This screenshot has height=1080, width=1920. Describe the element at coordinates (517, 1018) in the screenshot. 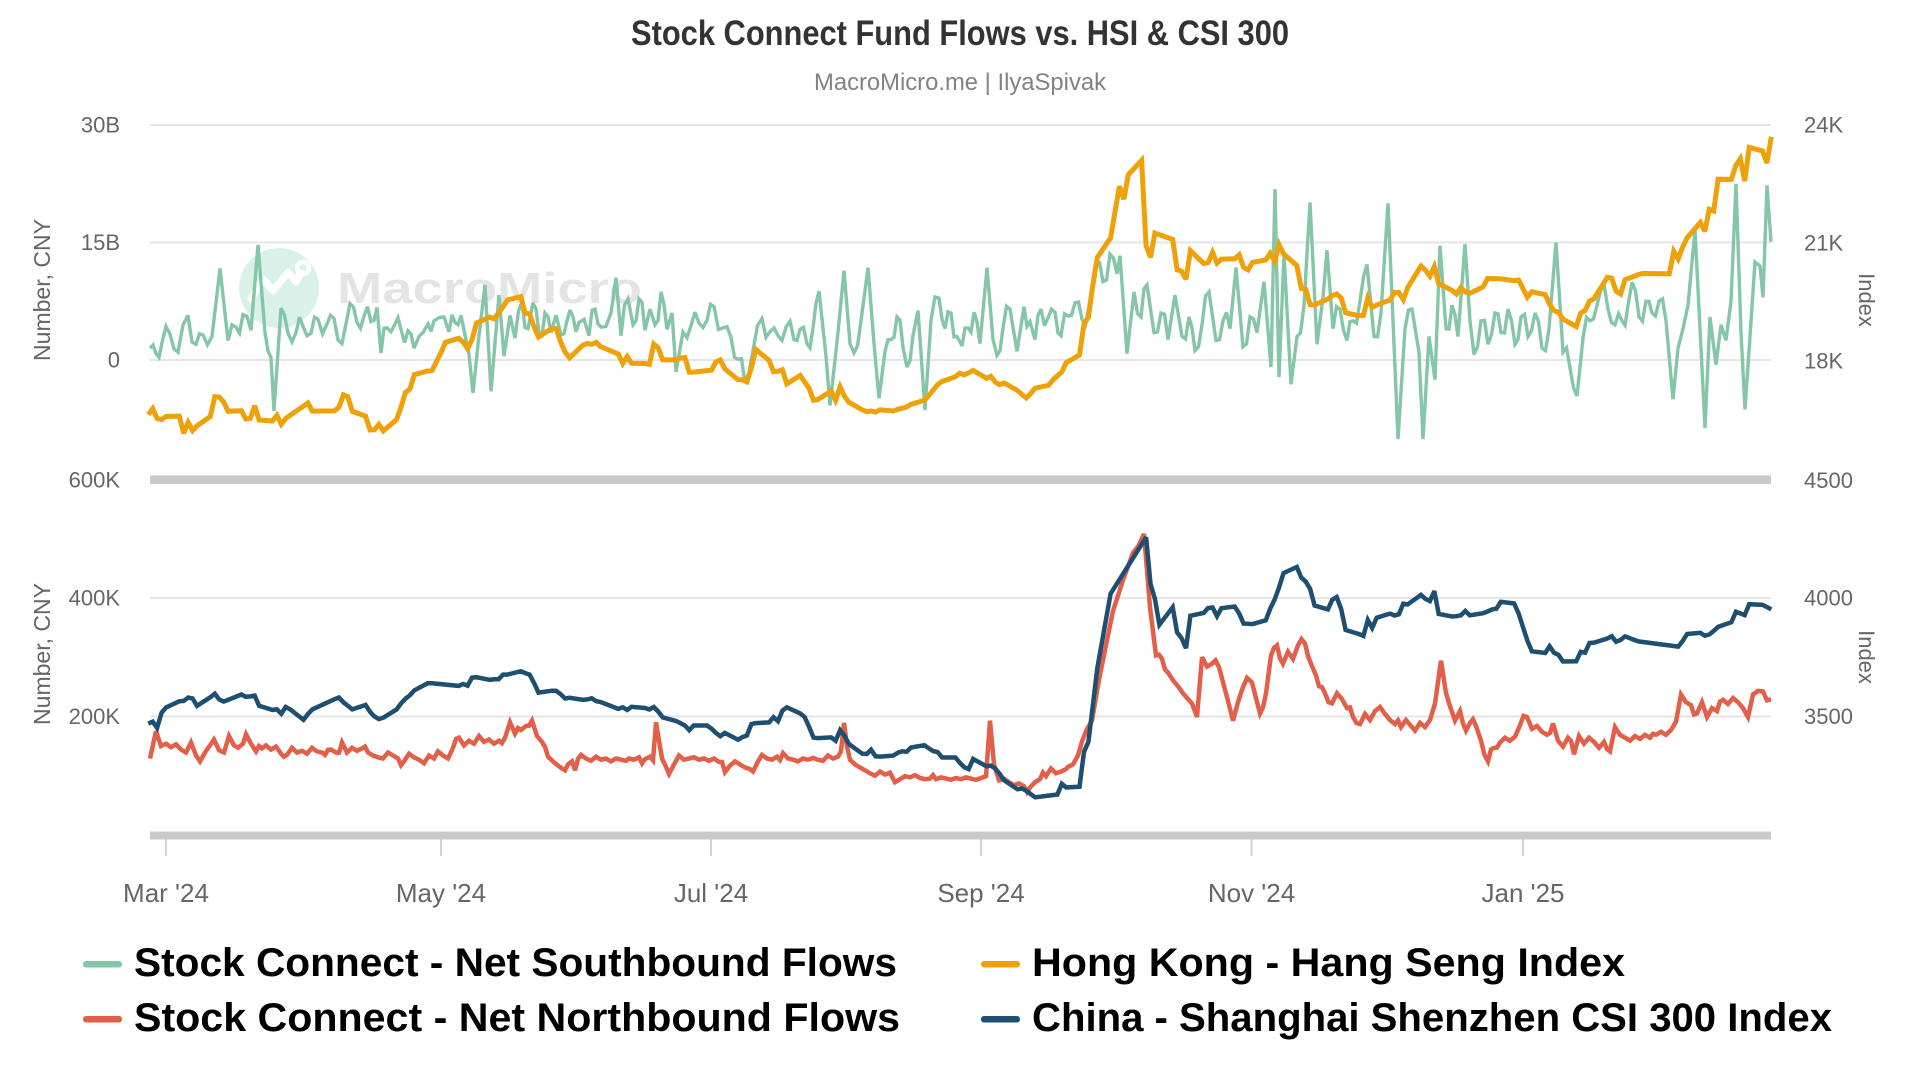

I see `svg-text:Stock Connect - Net Northbound: Stock Connect - Net Northbound Flows` at that location.